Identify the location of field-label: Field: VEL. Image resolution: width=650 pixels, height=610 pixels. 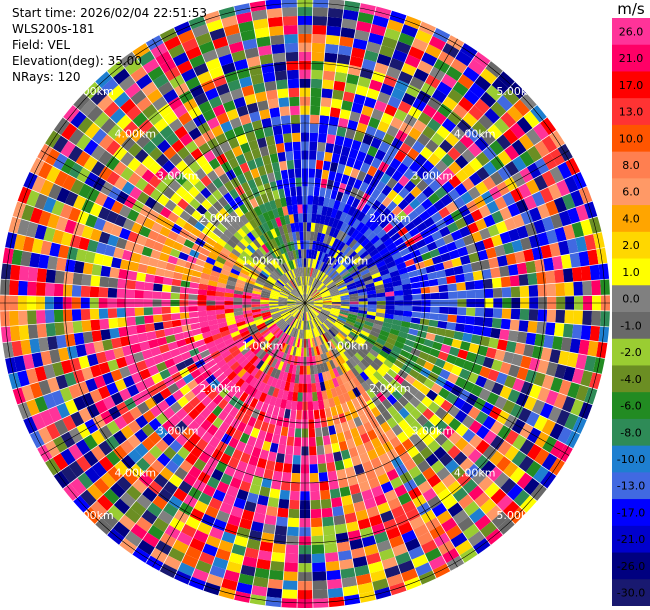
(41, 45).